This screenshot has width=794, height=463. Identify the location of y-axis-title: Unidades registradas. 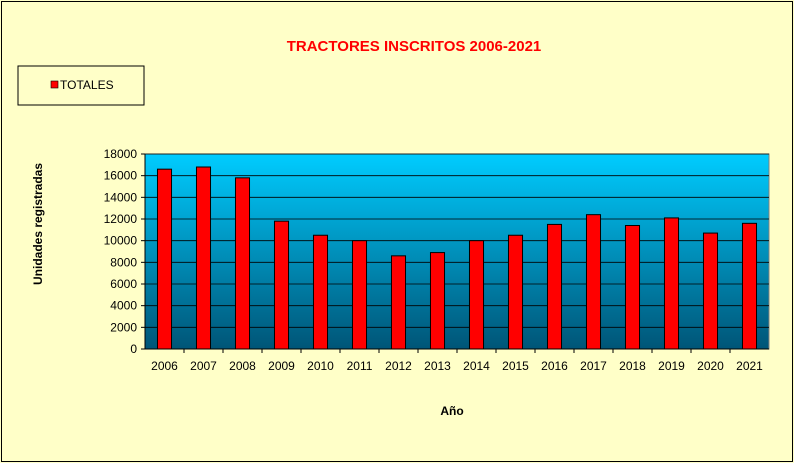
(38, 224).